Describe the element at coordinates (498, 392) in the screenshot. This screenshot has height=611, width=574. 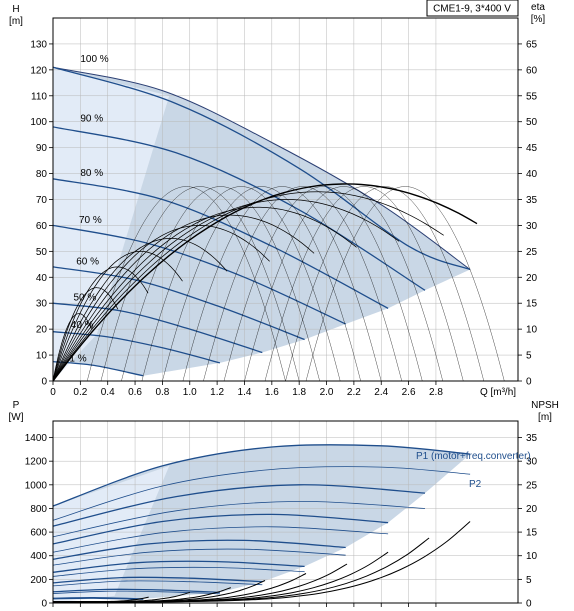
I see `flow-axis-title: Q [m³/h]` at that location.